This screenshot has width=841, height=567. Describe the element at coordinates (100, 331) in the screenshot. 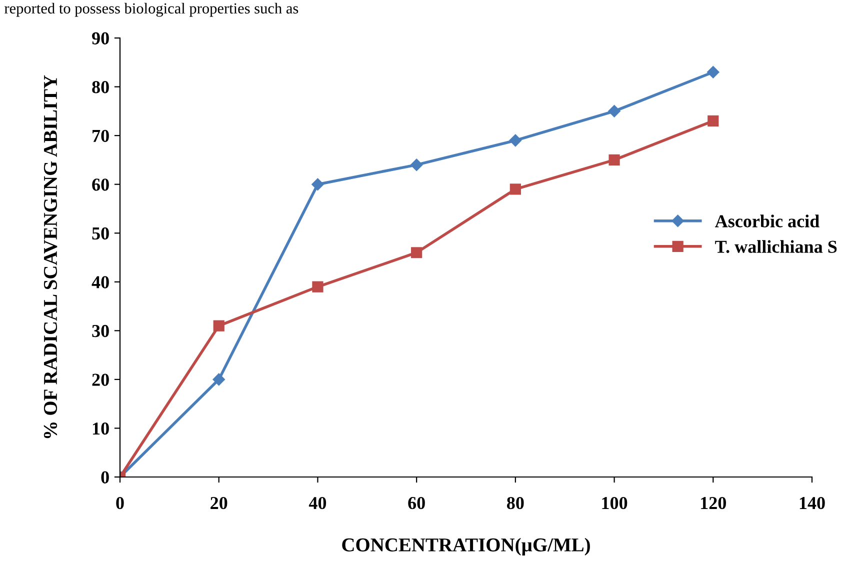

I see `y-tick-label: 30` at that location.